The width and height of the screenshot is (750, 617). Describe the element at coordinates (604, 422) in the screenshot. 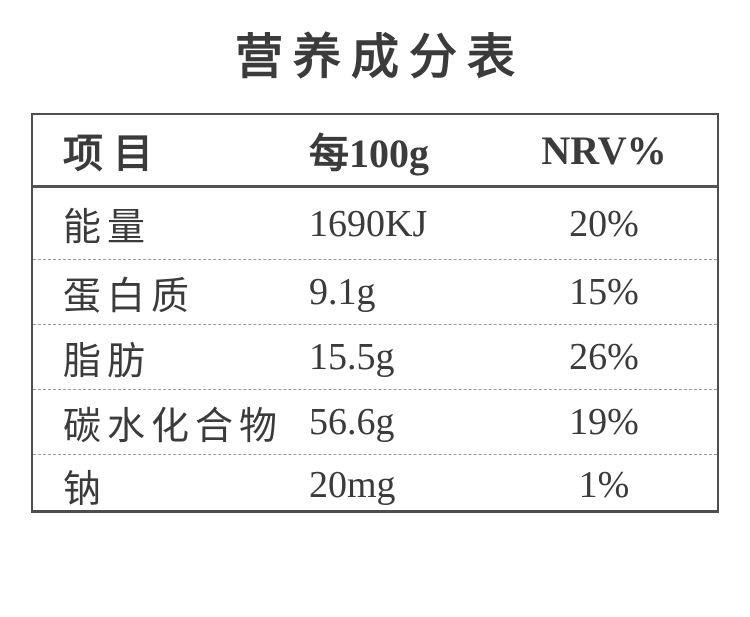

I see `cell-nrv: 19%` at that location.